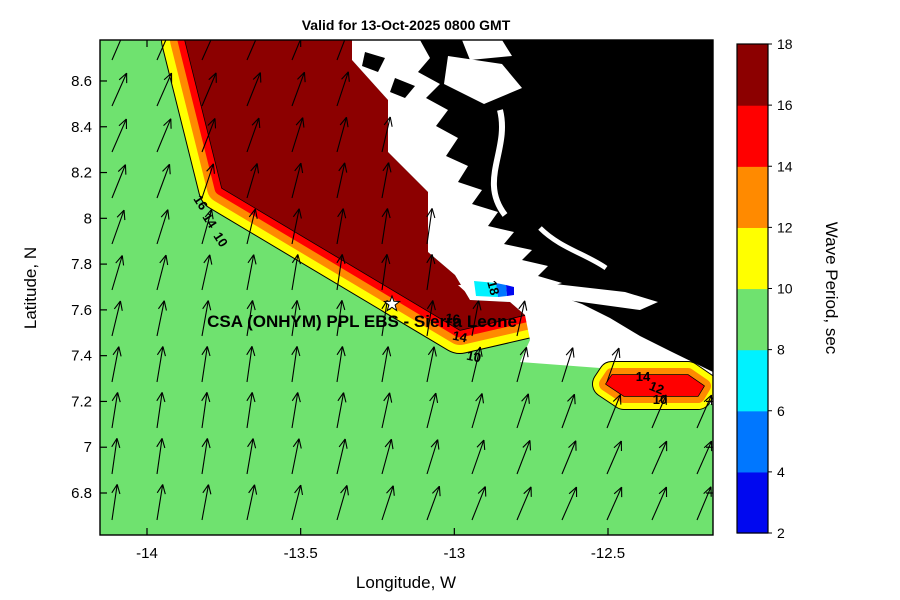 The image size is (900, 600). Describe the element at coordinates (30, 288) in the screenshot. I see `y-axis-label: Latitude, N` at that location.